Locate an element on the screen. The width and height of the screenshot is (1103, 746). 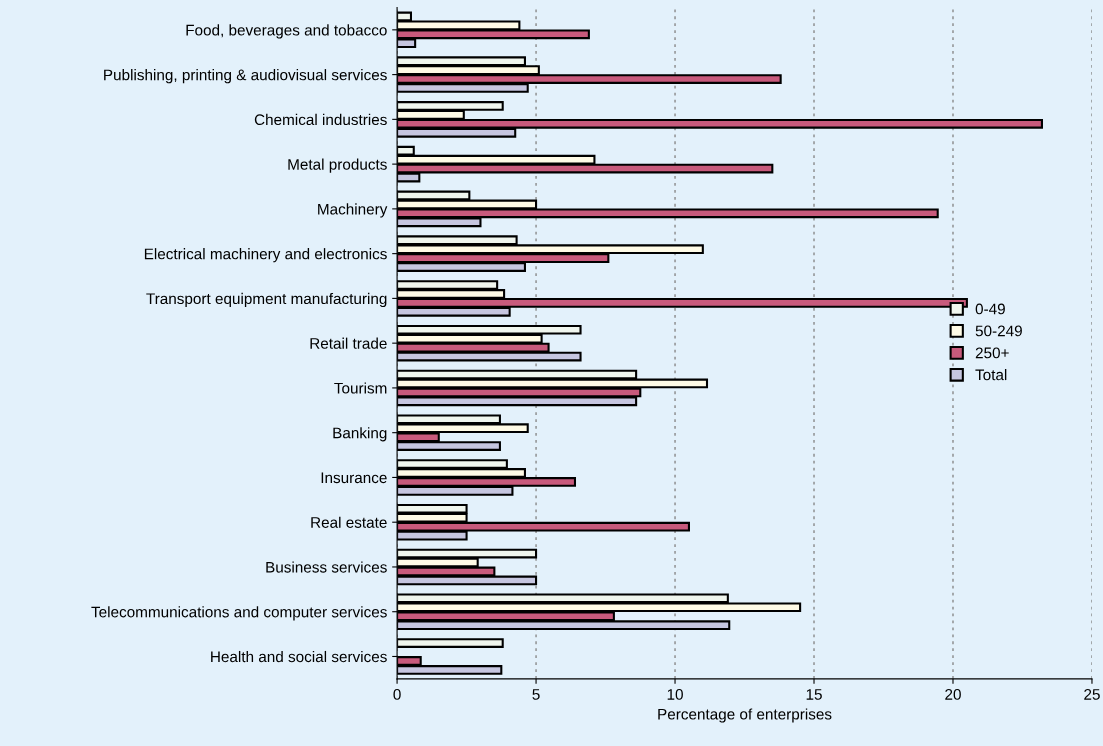
x-tick-label: 0 is located at coordinates (397, 694).